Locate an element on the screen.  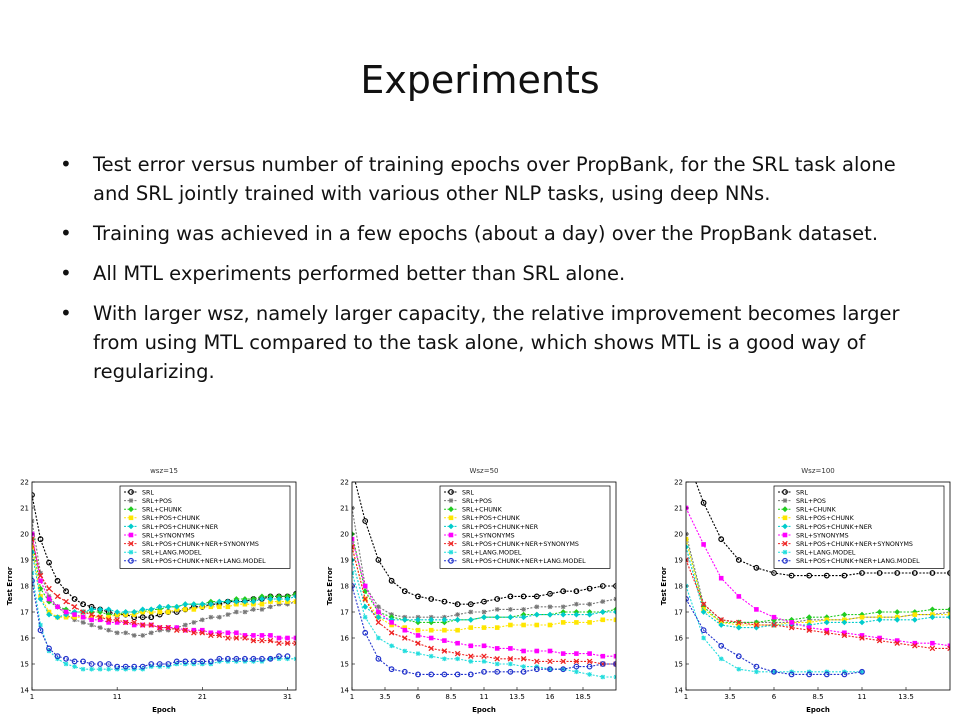
legend-label: SRL+CHUNK is located at coordinates (162, 510).